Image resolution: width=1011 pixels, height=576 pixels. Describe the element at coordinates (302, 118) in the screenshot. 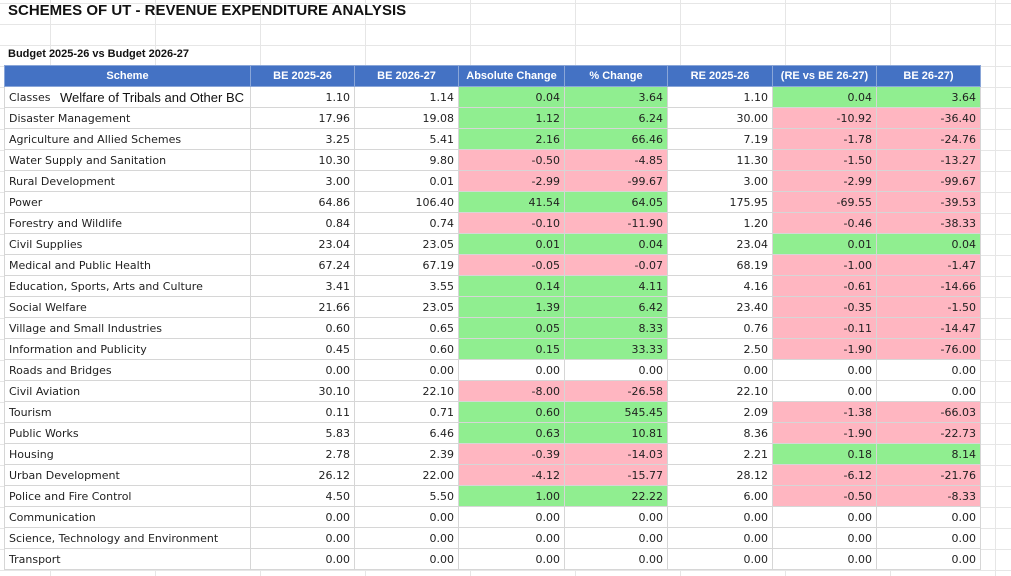

I see `cell-be-2025-26: 17.96` at that location.